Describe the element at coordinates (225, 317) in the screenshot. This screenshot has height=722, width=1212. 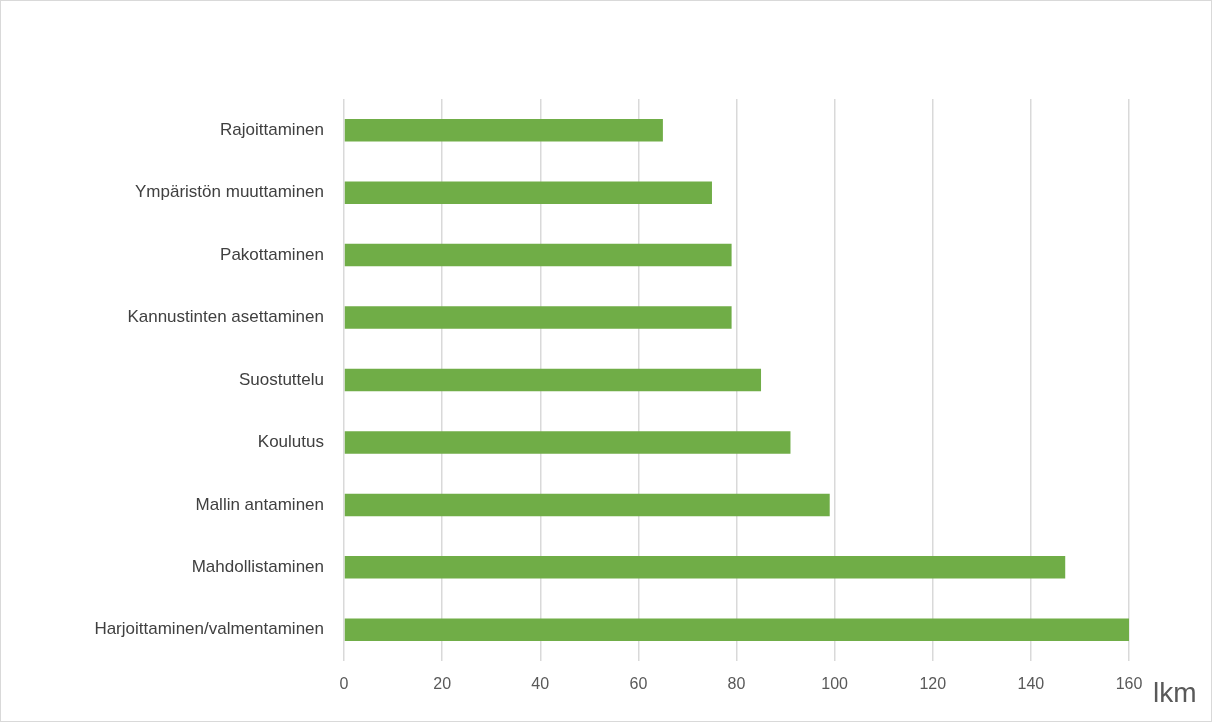
I see `y-tick-label: Kannustinten asettaminen` at that location.